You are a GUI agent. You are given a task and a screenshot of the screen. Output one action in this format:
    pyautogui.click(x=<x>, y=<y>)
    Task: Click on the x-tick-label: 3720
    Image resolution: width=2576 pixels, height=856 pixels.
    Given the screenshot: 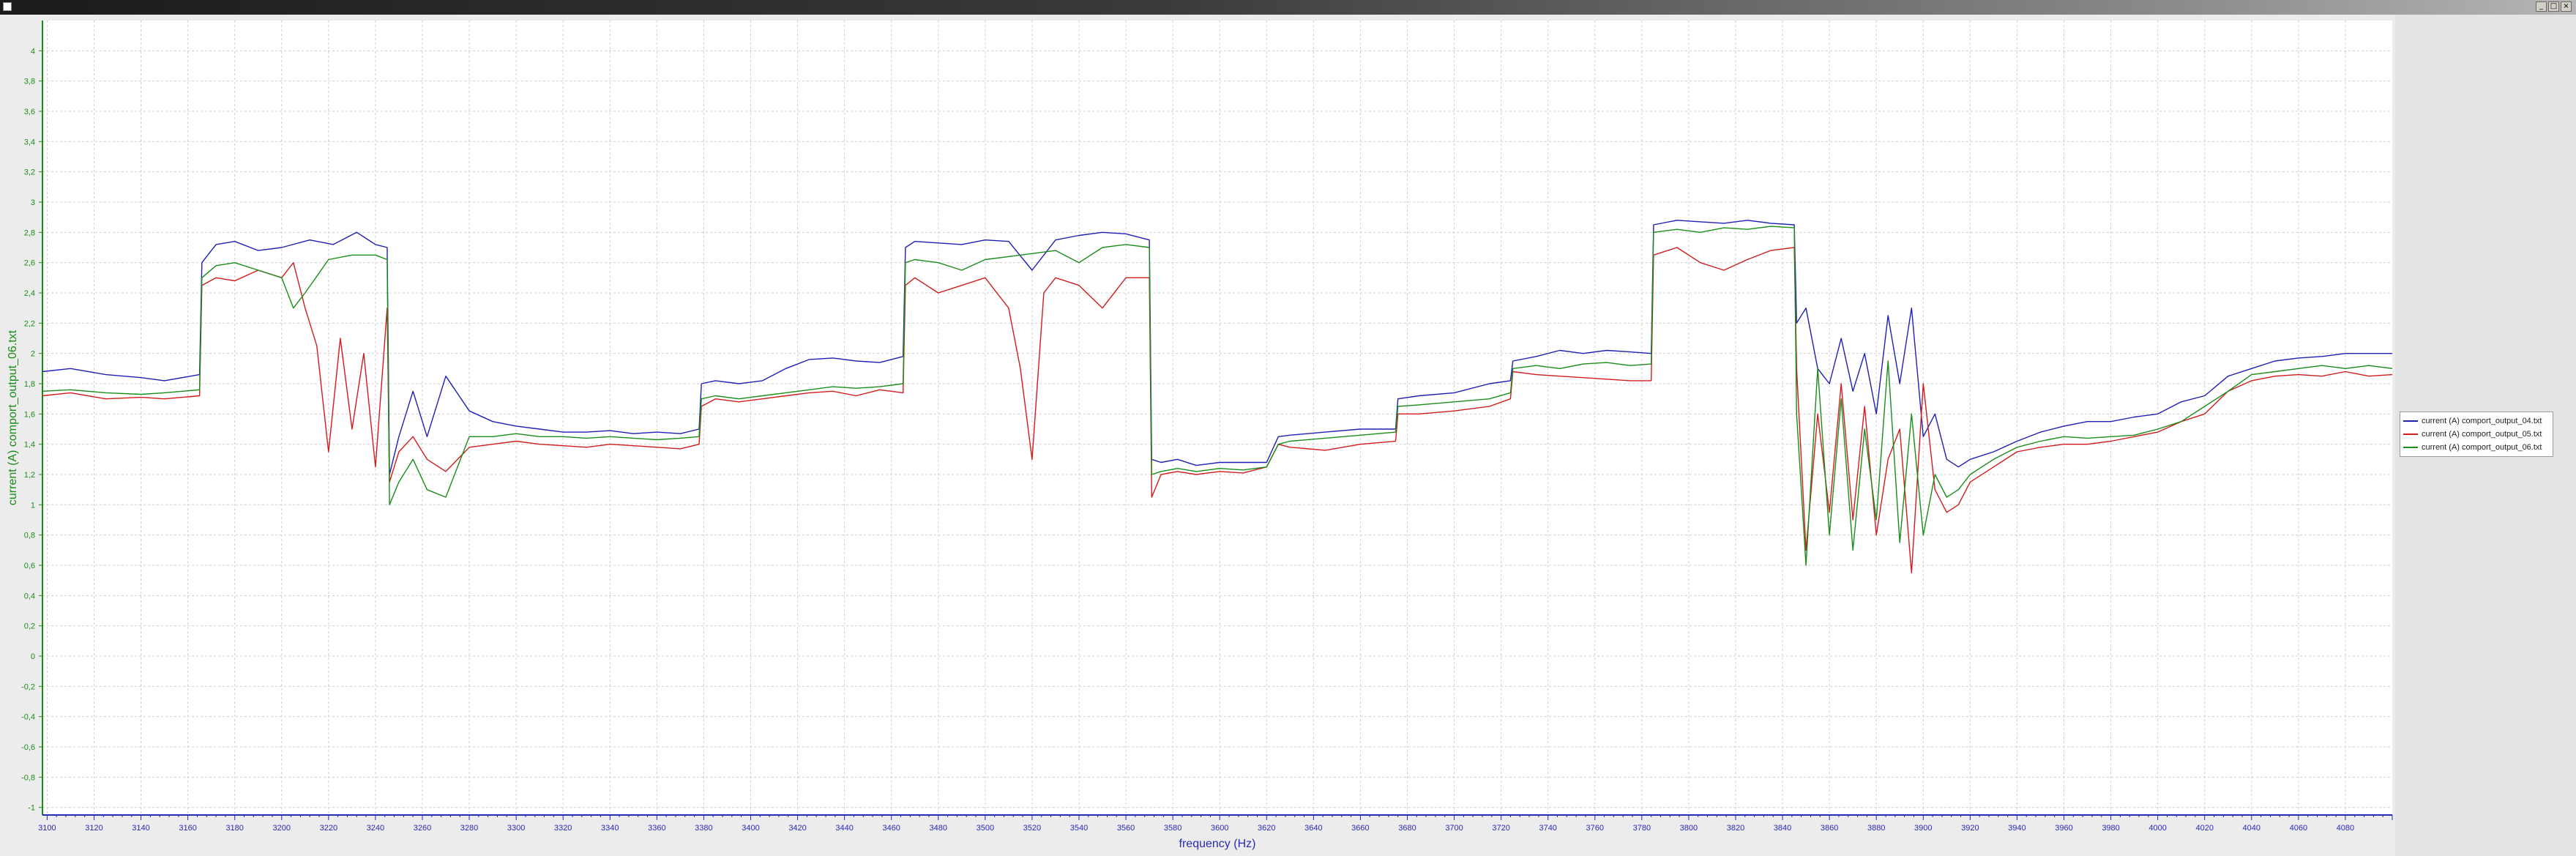 What is the action you would take?
    pyautogui.click(x=1500, y=829)
    